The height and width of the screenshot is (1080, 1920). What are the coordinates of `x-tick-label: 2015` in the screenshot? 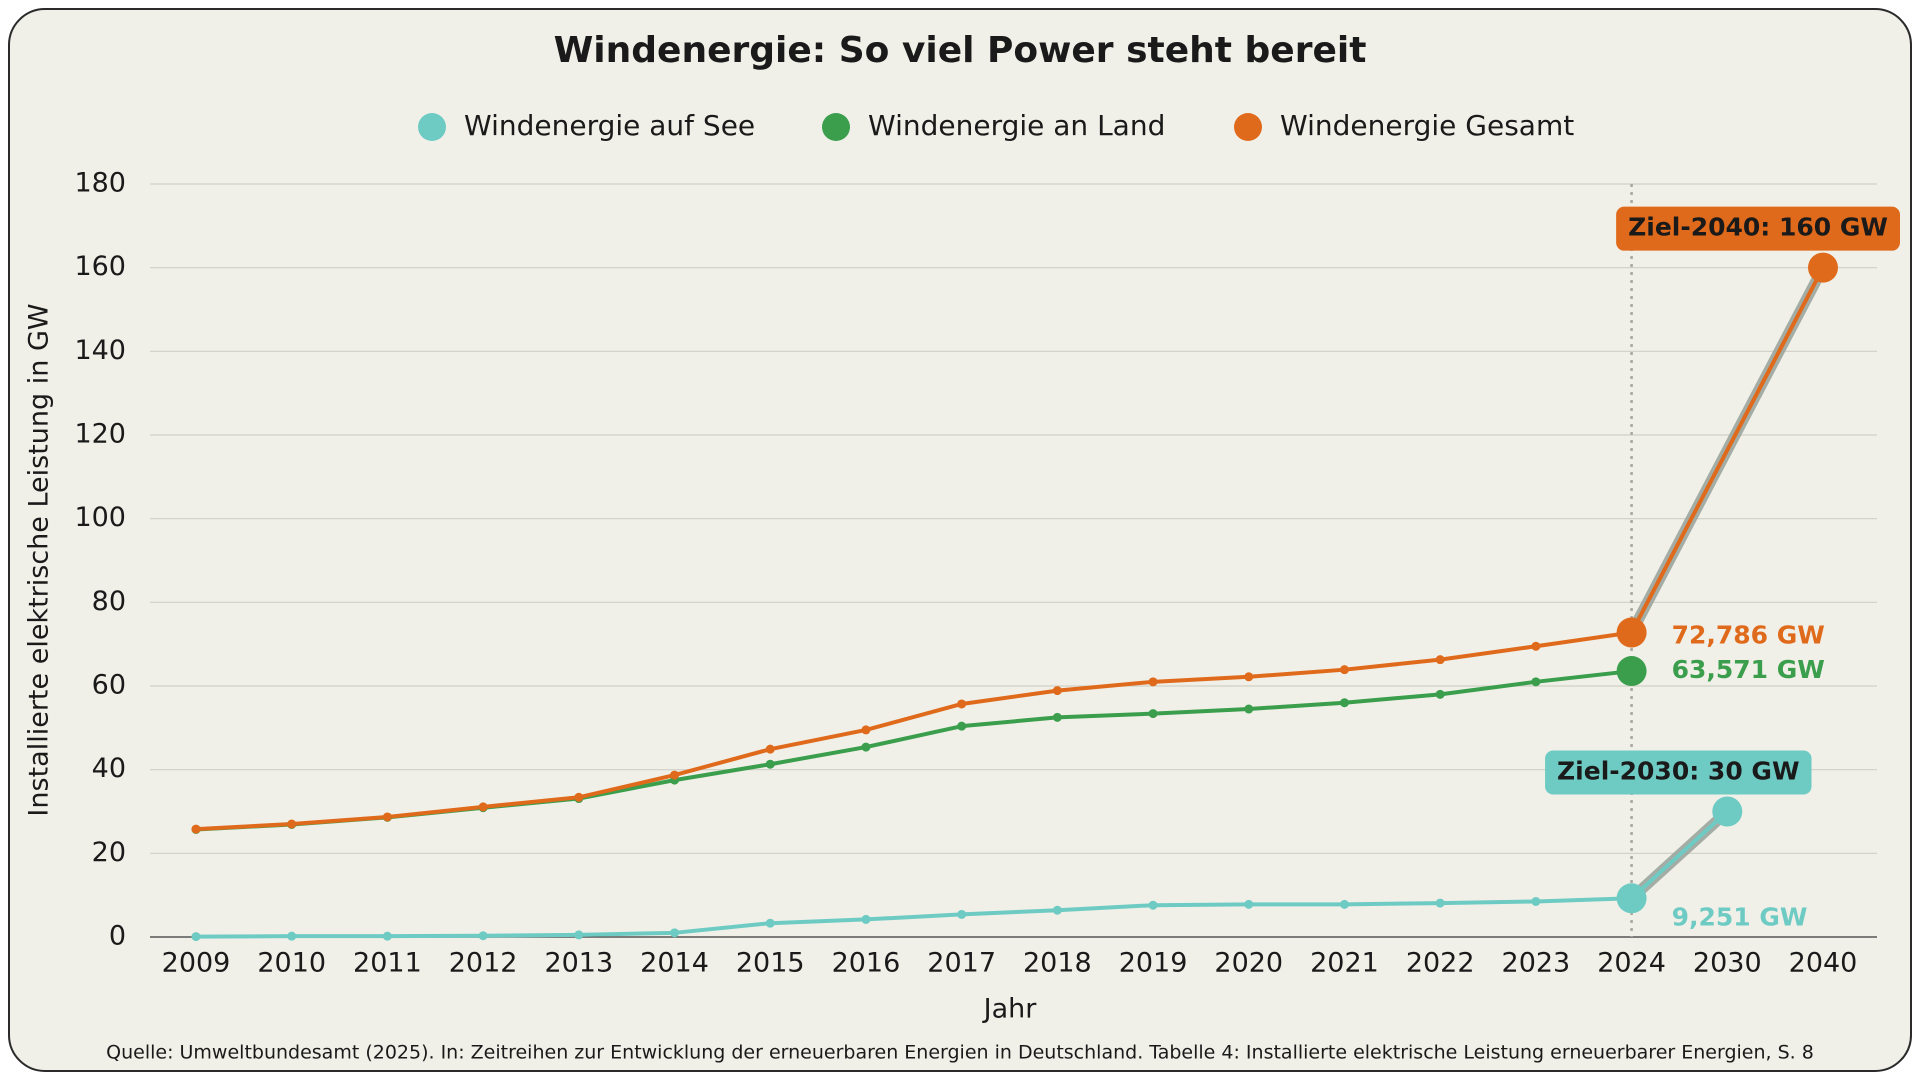 It's located at (770, 963).